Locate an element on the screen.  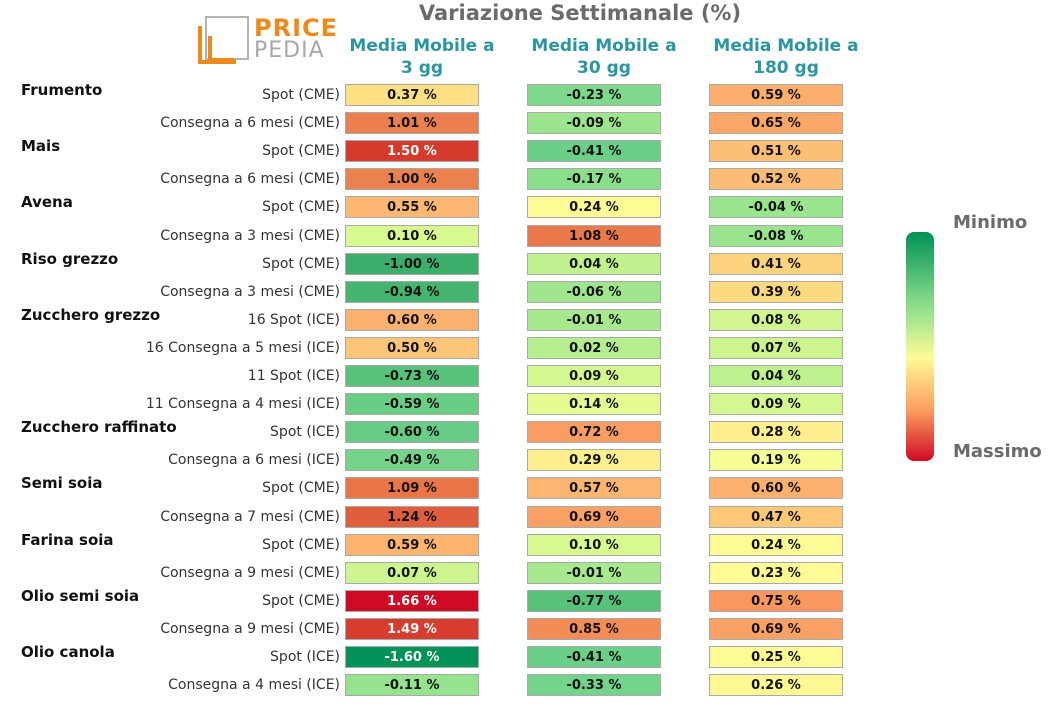
heatmap-cell: -1.00 % is located at coordinates (412, 264).